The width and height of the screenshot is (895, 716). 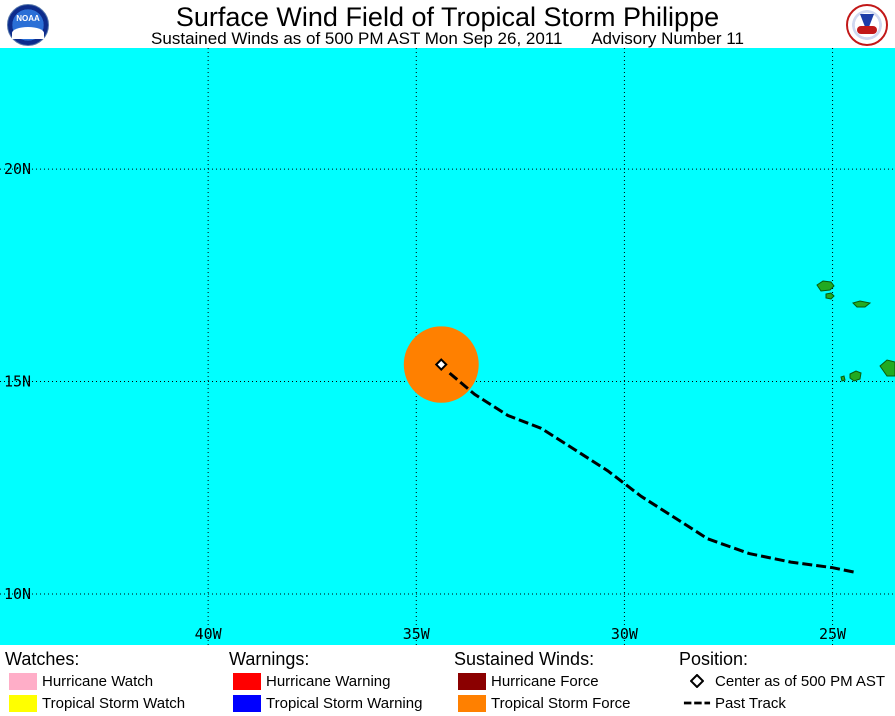 What do you see at coordinates (855, 376) in the screenshot?
I see `island-santiago` at bounding box center [855, 376].